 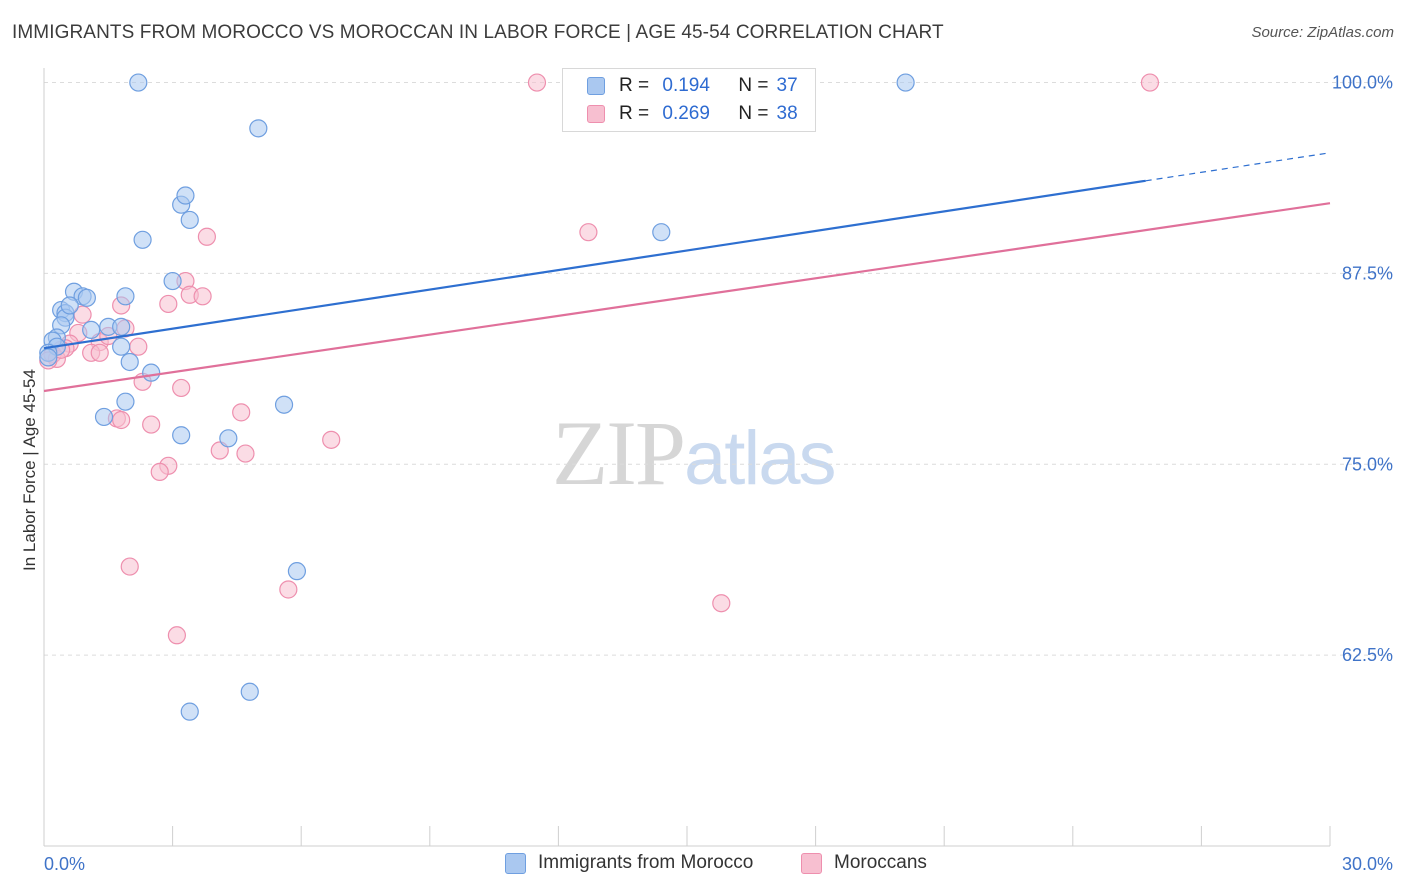 What do you see at coordinates (686, 85) in the screenshot?
I see `legend-r-value: 0.194` at bounding box center [686, 85].